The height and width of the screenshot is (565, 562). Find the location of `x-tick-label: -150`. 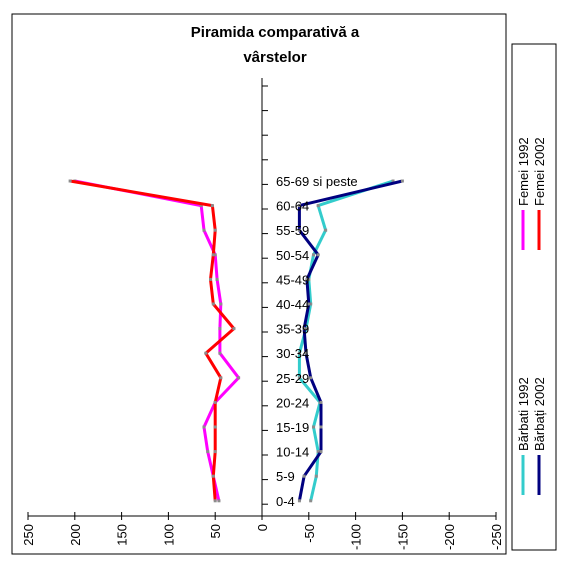

x-tick-label: -150 is located at coordinates (402, 537).